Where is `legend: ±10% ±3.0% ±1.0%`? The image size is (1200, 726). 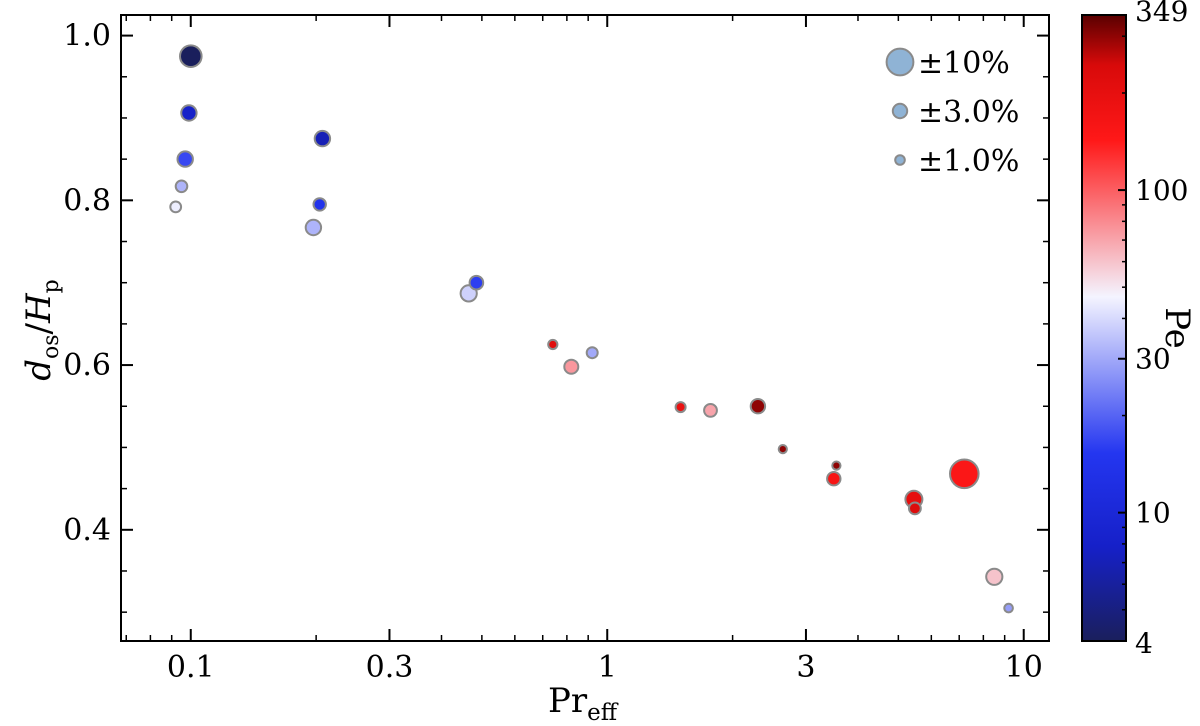 legend: ±10% ±3.0% ±1.0% is located at coordinates (952, 112).